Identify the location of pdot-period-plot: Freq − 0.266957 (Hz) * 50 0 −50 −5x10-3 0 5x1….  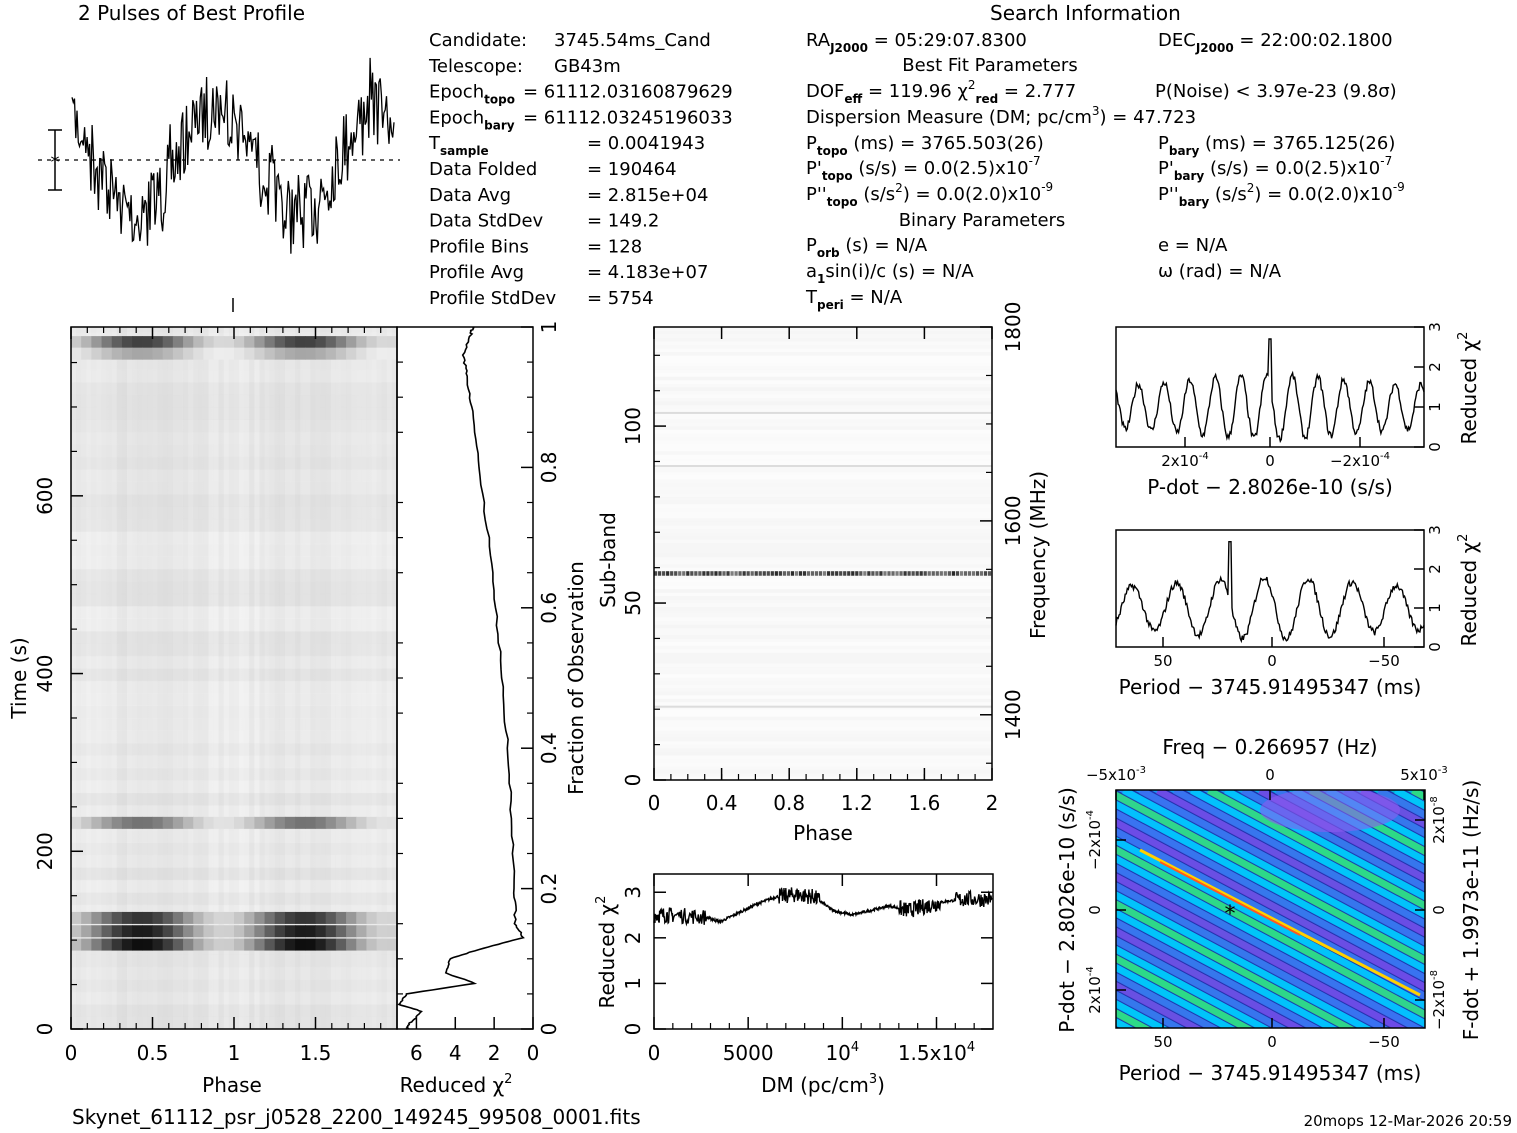
(1269, 910).